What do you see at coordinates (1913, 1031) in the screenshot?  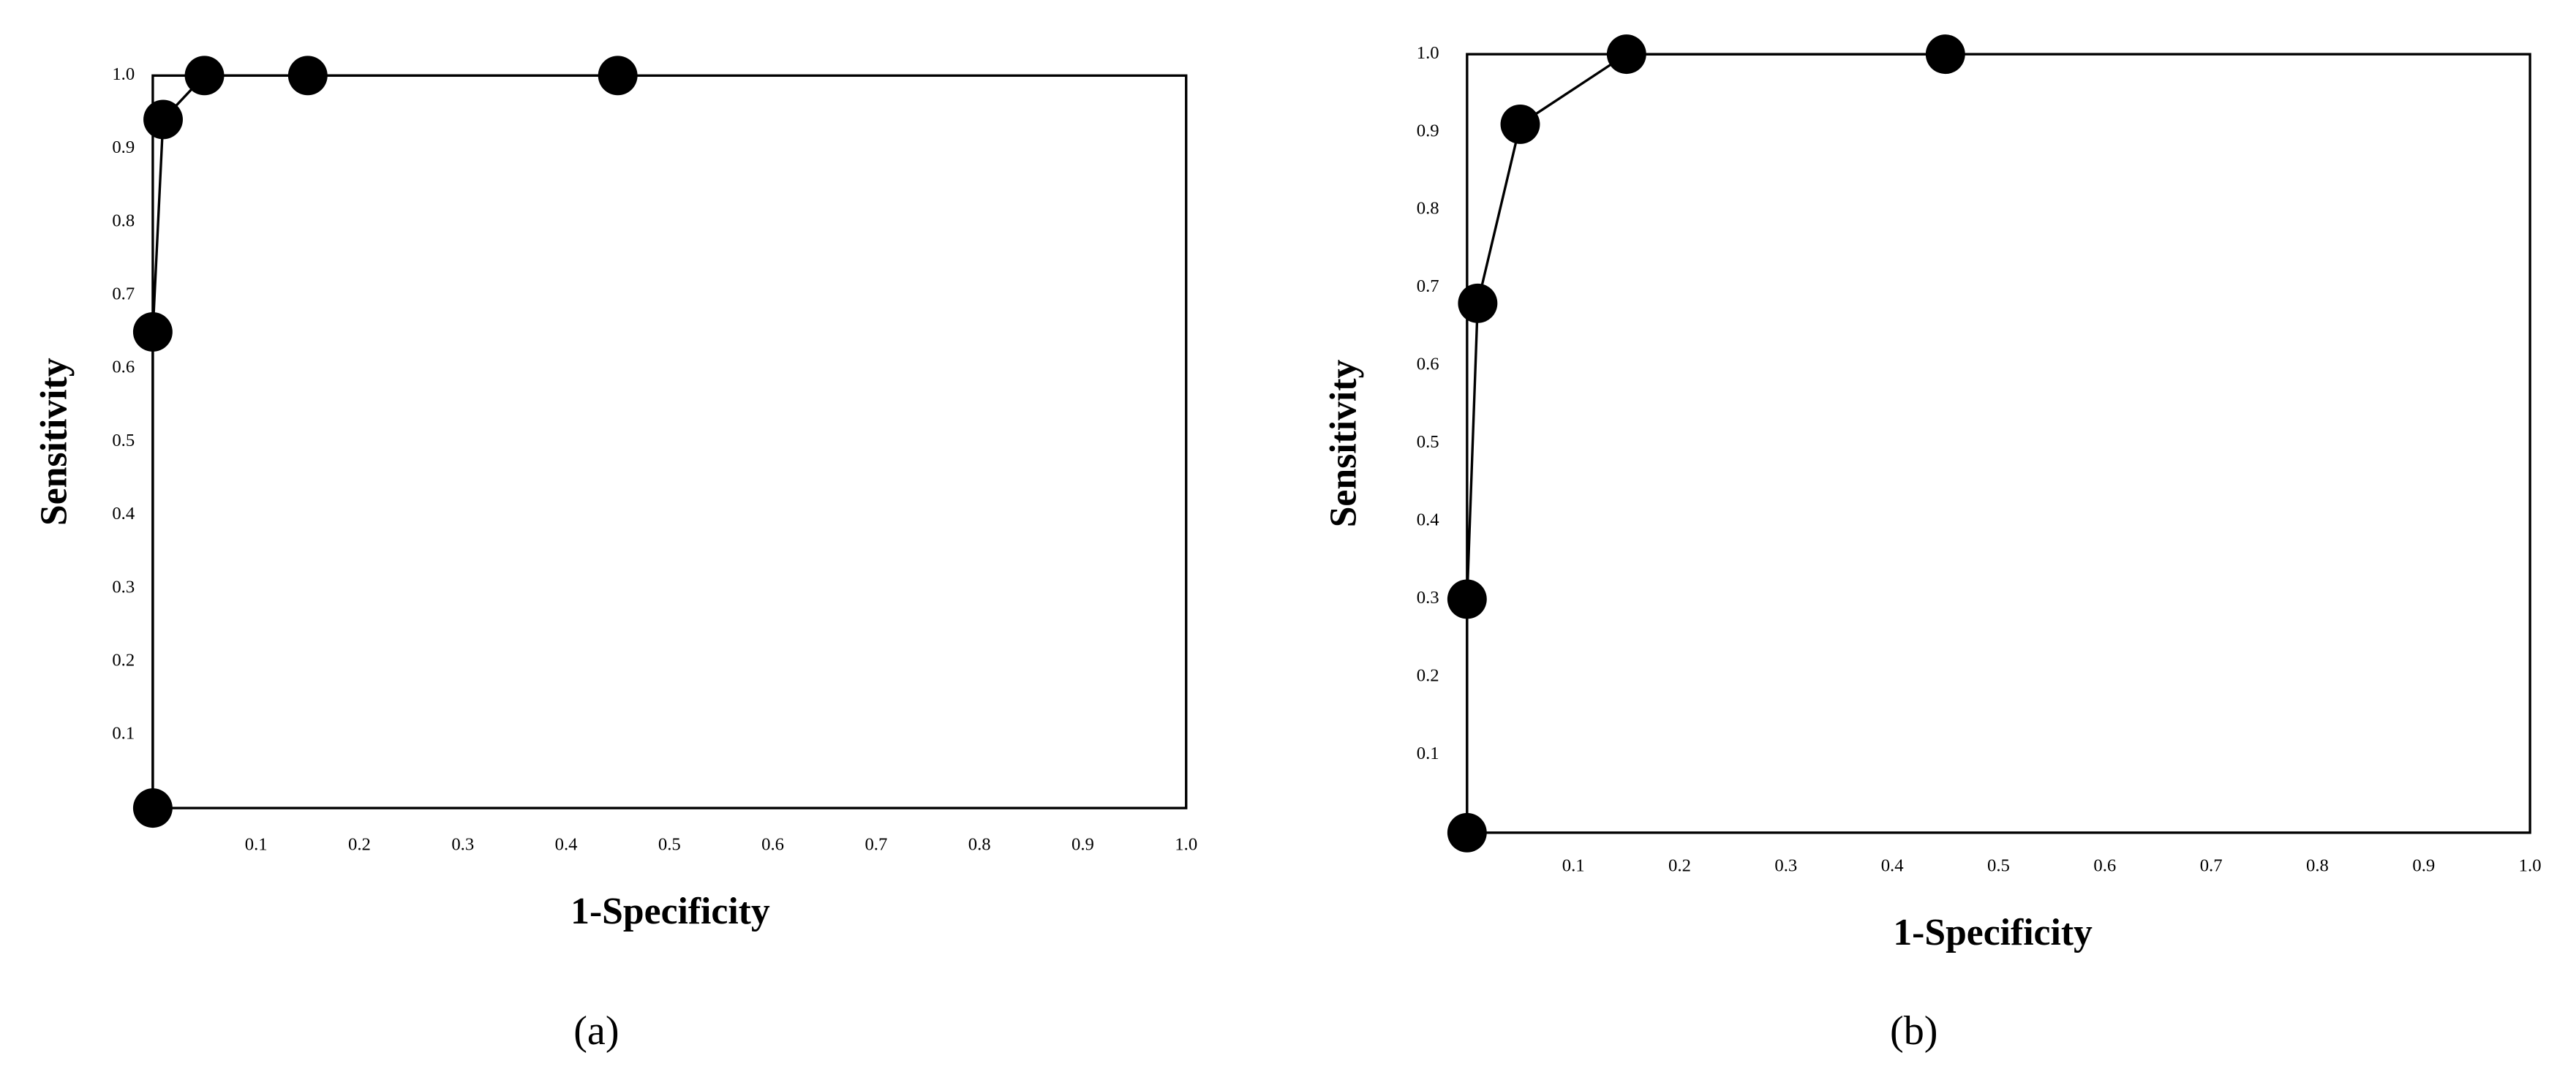 I see `caption: (b)` at bounding box center [1913, 1031].